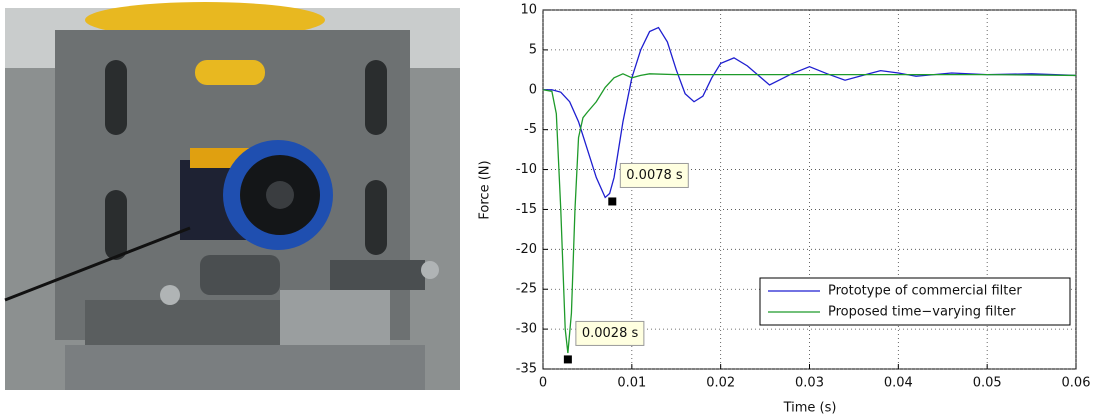 Image resolution: width=1094 pixels, height=420 pixels. I want to click on y-tick-label: -10, so click(526, 169).